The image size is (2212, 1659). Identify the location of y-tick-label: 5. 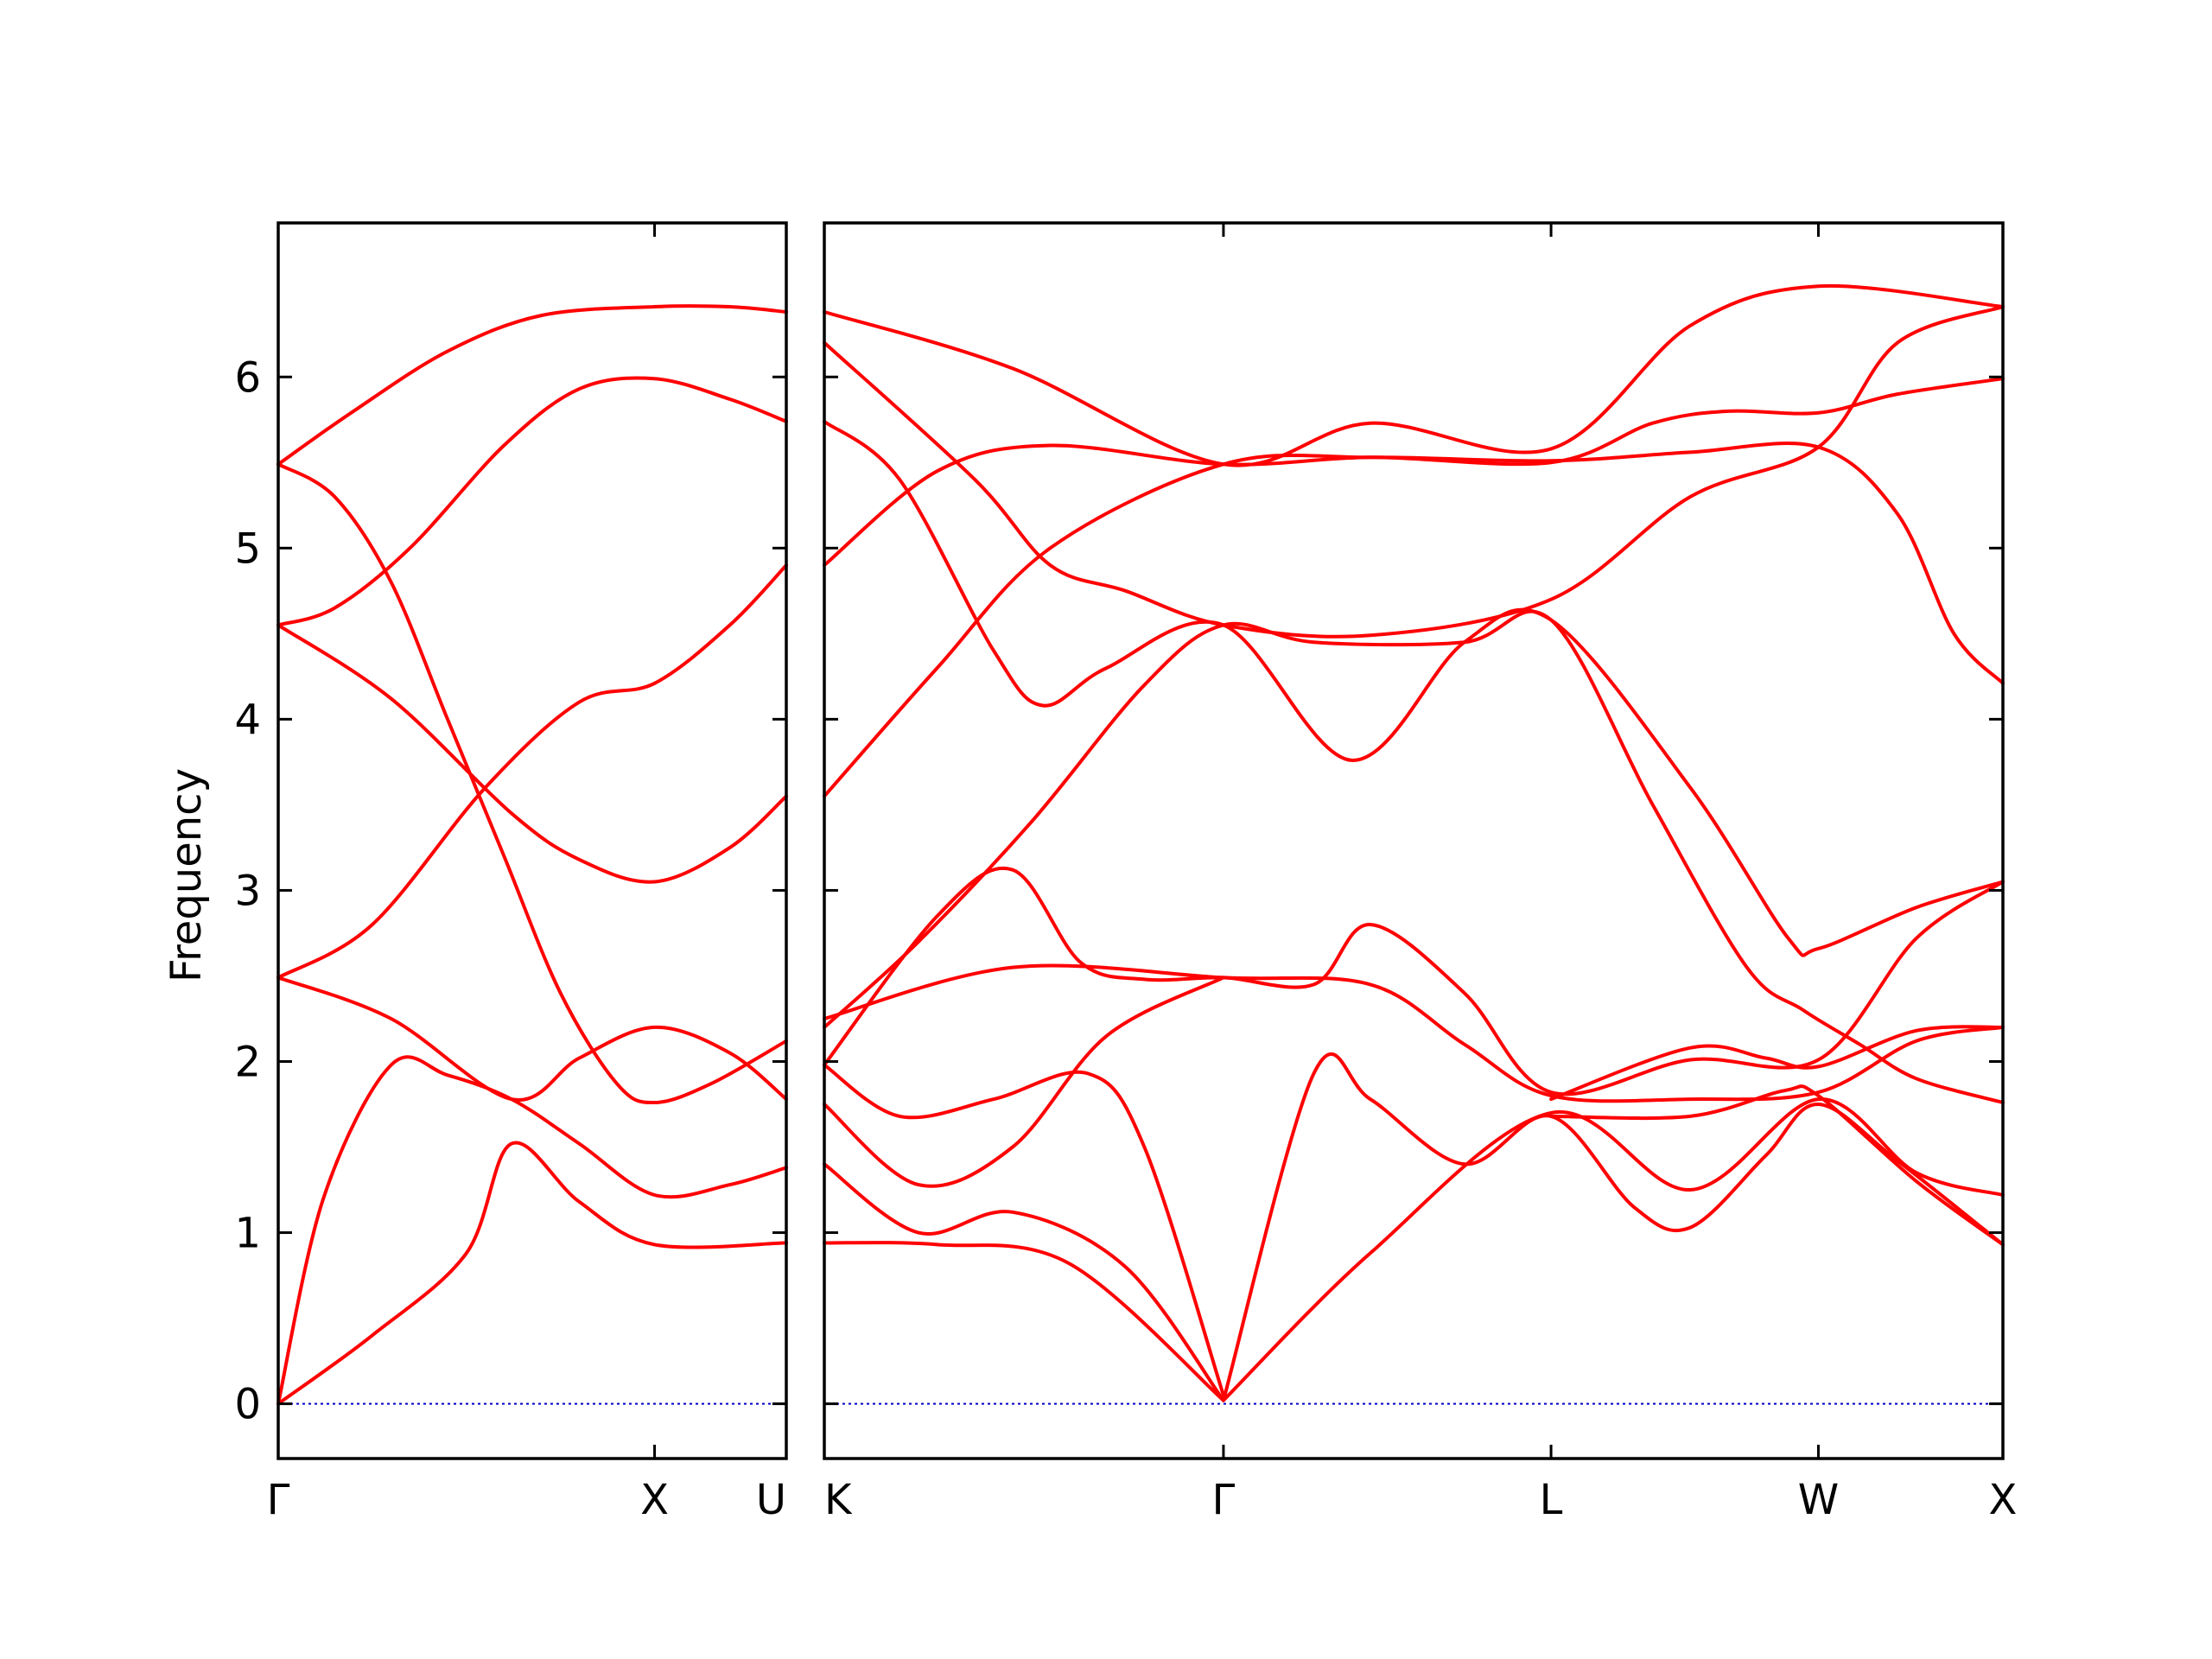
(247, 548).